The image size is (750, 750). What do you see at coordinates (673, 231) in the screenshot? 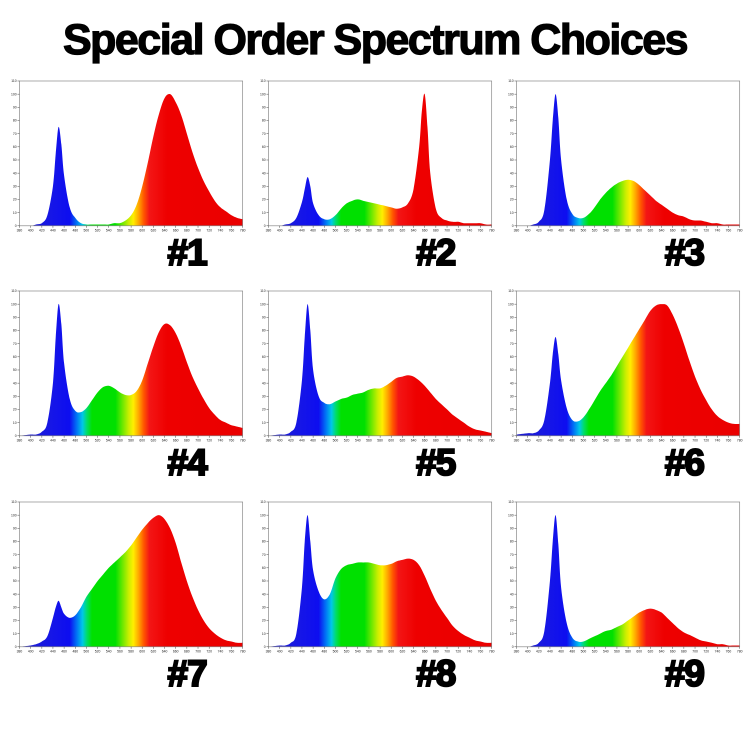
I see `x-tick-label: 660` at bounding box center [673, 231].